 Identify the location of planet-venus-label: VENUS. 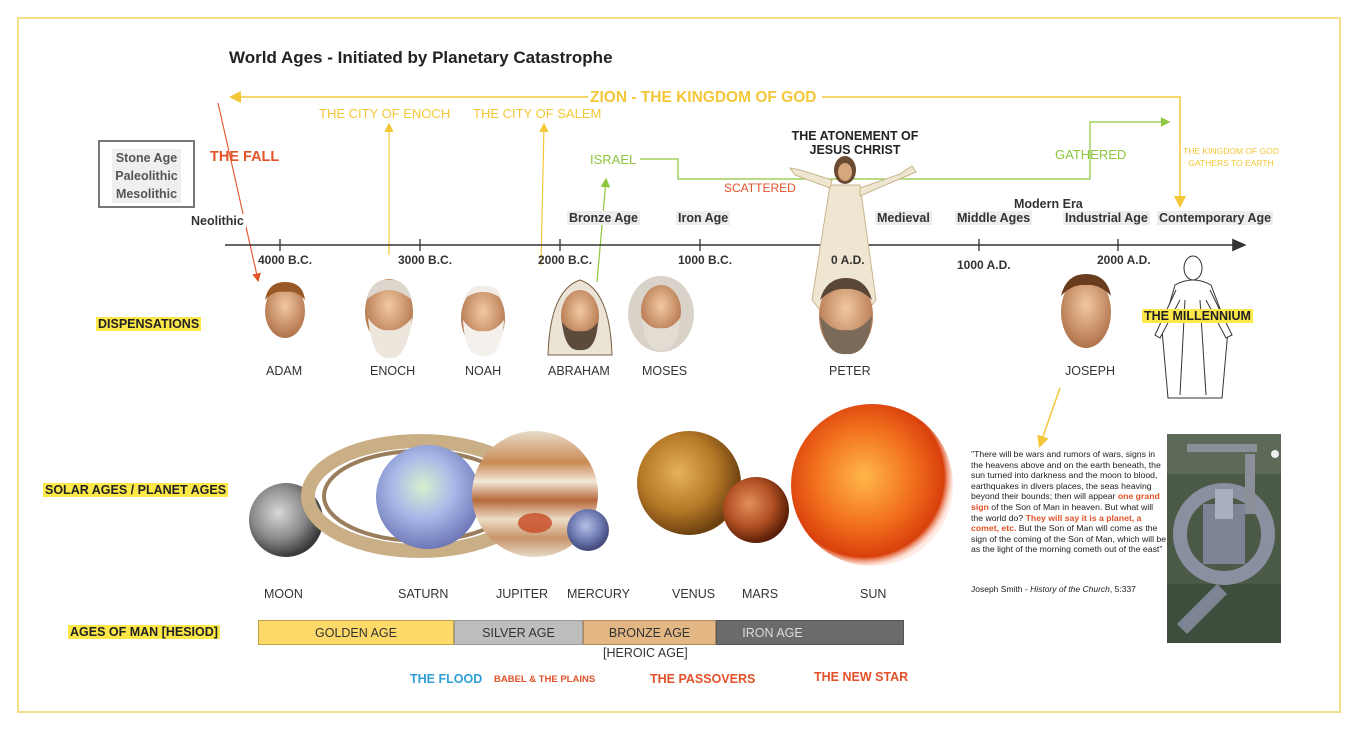
(694, 594).